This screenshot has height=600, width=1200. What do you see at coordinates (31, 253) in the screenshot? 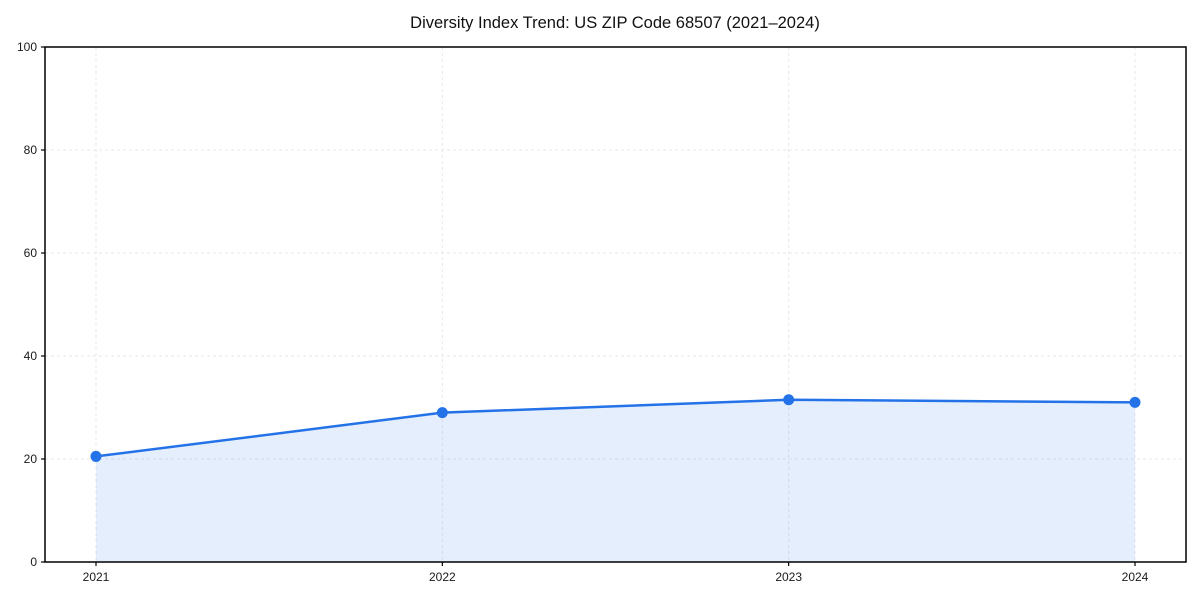
I see `y-axis-tick-label: 60` at bounding box center [31, 253].